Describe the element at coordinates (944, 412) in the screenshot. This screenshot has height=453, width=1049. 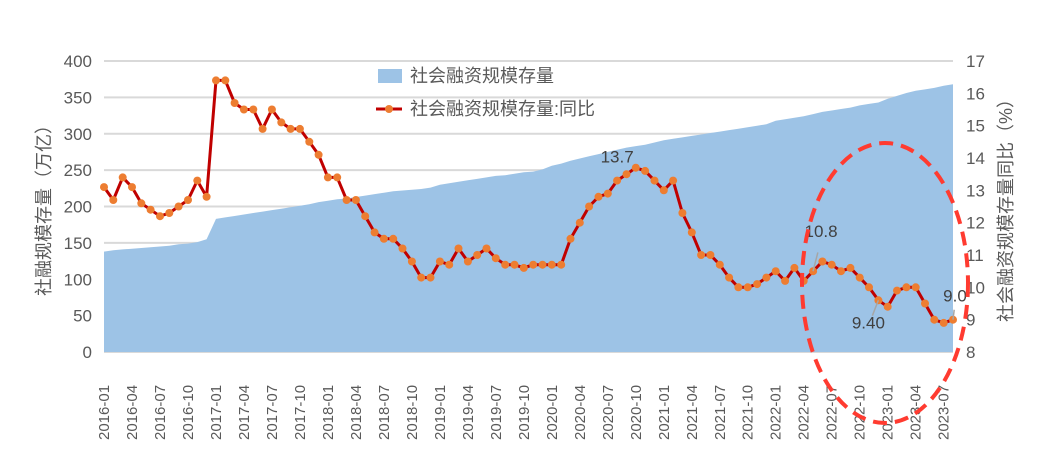
I see `x-tick-label: 2023-07` at that location.